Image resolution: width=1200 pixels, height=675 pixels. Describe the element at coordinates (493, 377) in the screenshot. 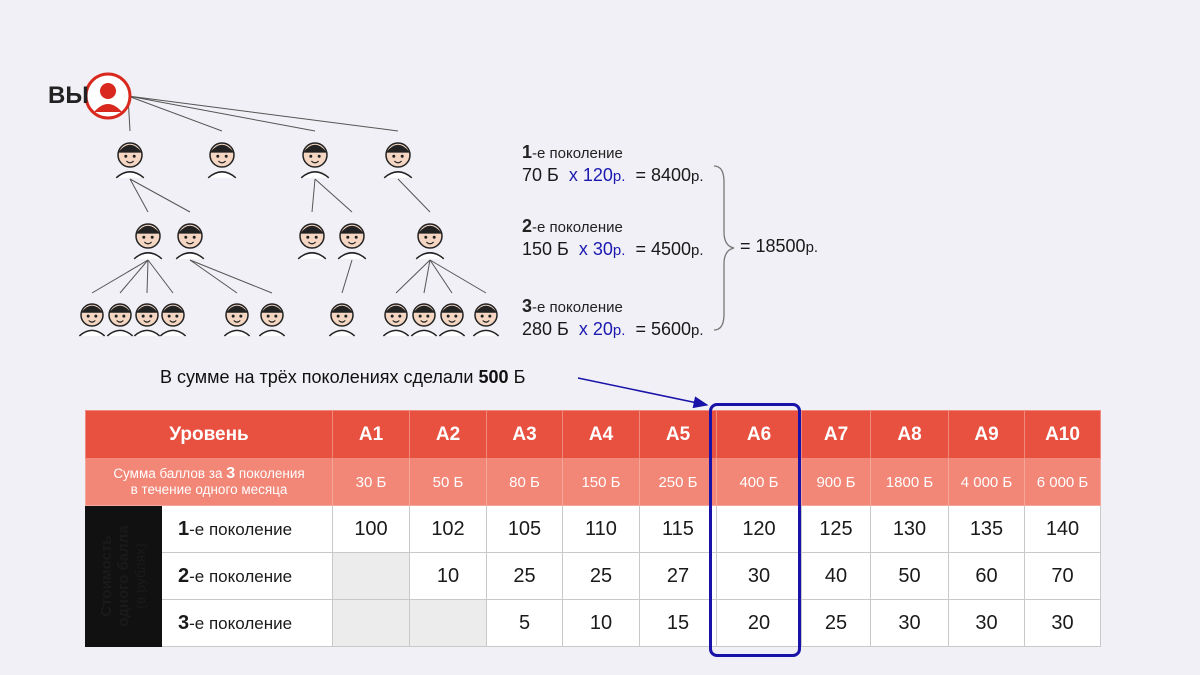

I see `summary-value: 500` at that location.